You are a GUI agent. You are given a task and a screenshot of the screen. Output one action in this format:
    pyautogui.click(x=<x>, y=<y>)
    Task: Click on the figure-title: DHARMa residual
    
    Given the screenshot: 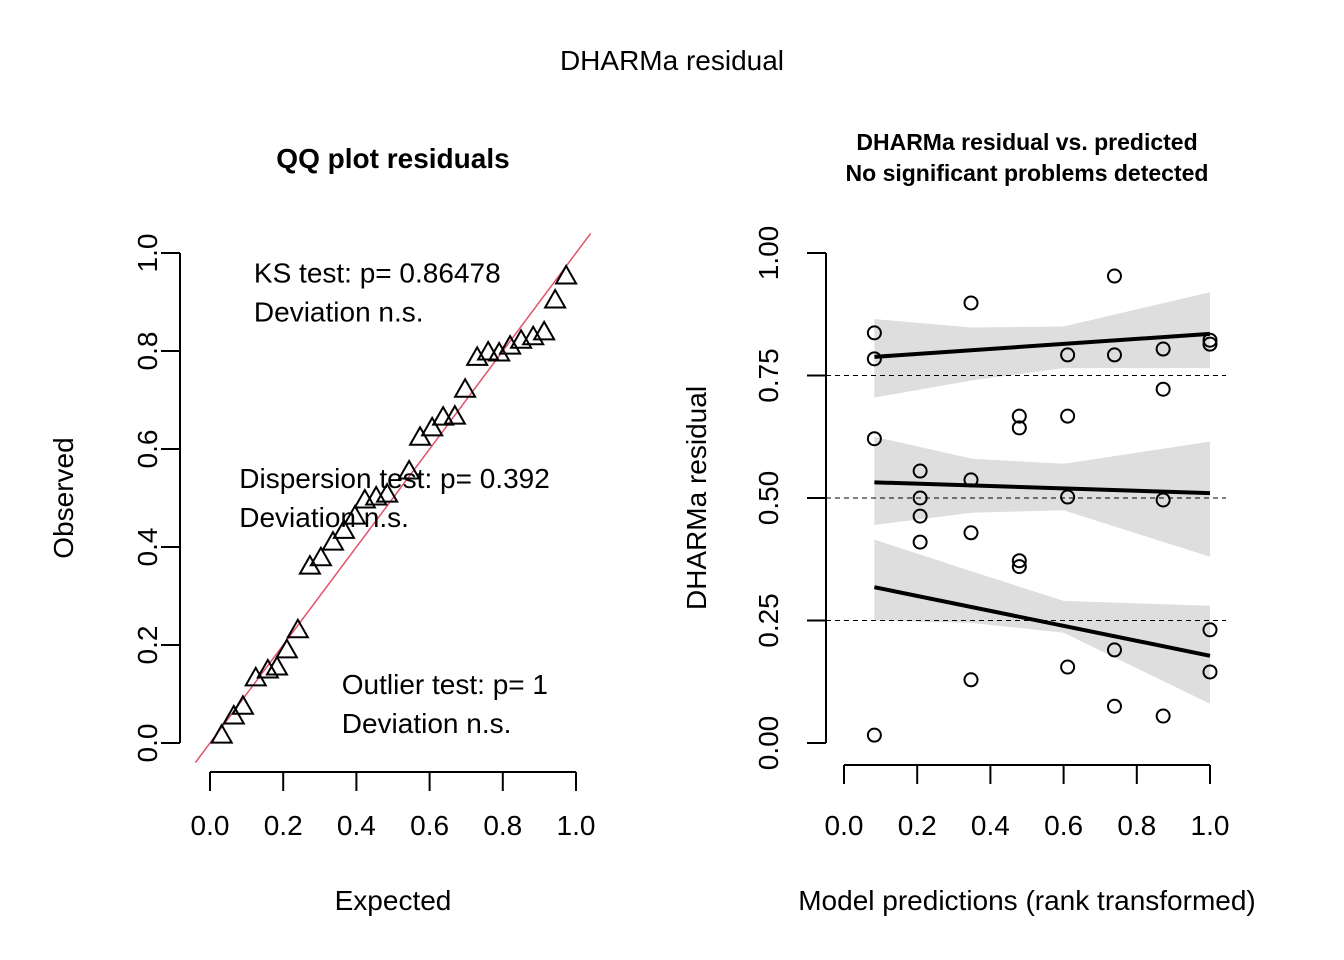 What is the action you would take?
    pyautogui.click(x=672, y=60)
    